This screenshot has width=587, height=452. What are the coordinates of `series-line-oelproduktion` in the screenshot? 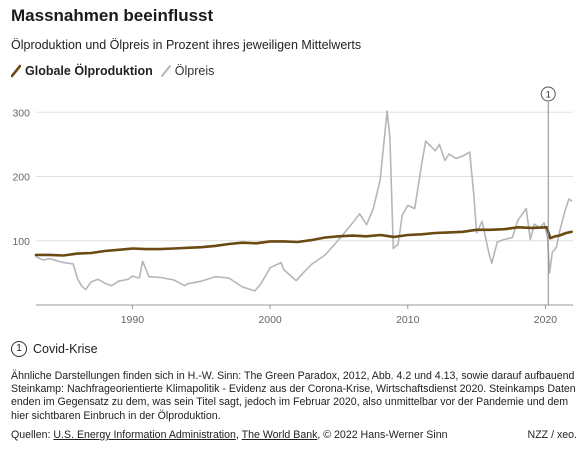 It's located at (303, 241).